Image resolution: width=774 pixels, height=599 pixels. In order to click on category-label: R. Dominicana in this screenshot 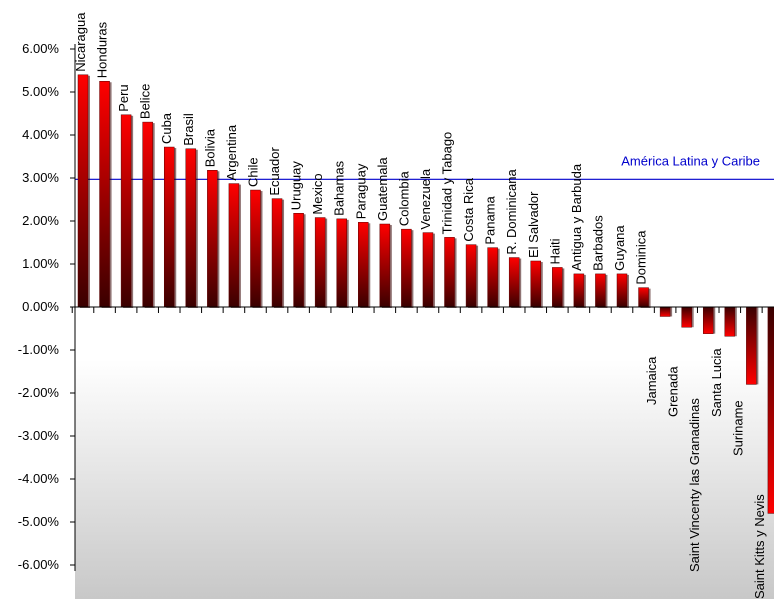, I will do `click(511, 212)`.